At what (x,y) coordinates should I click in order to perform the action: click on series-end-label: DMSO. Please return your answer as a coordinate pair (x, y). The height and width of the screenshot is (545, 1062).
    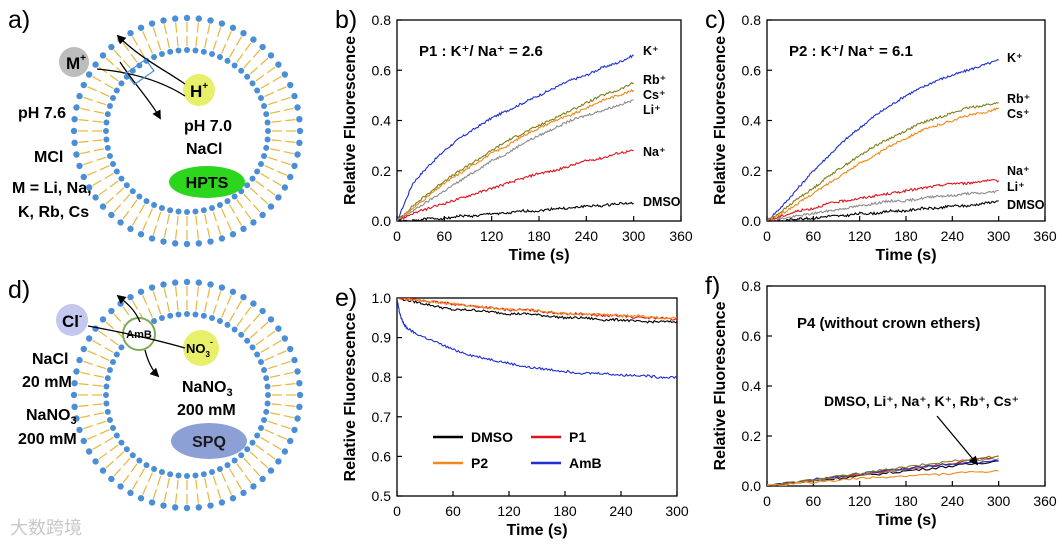
    Looking at the image, I should click on (1026, 205).